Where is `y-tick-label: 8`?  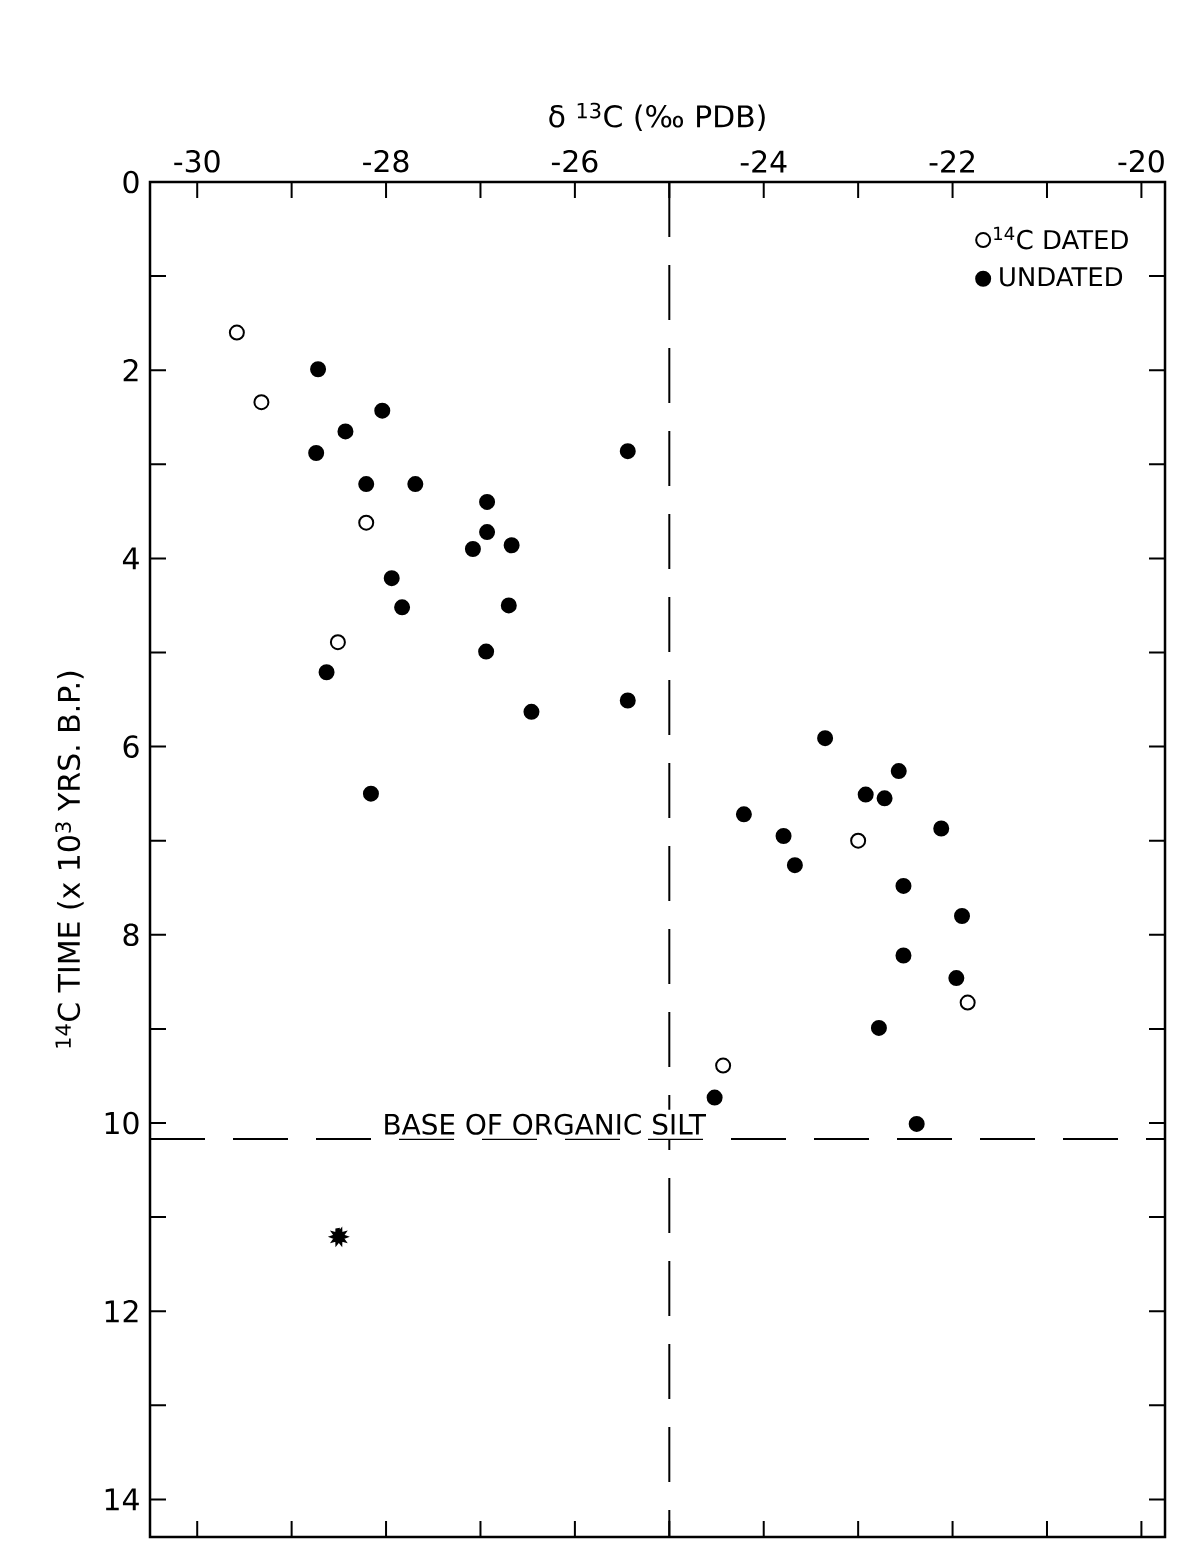
y-tick-label: 8 is located at coordinates (131, 935).